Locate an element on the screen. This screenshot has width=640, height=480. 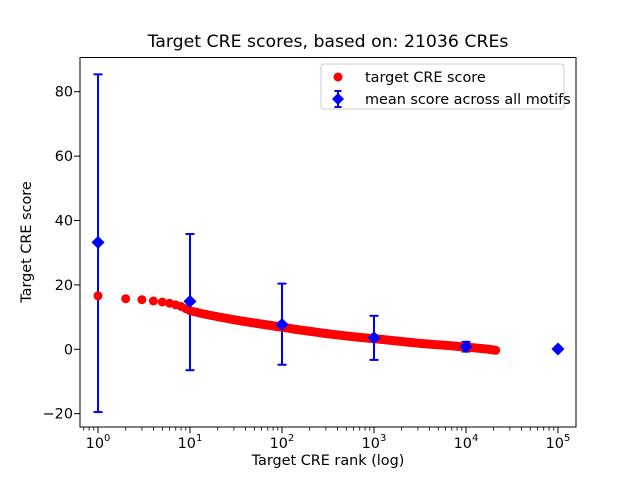
y-tick-label: −20 is located at coordinates (58, 415).